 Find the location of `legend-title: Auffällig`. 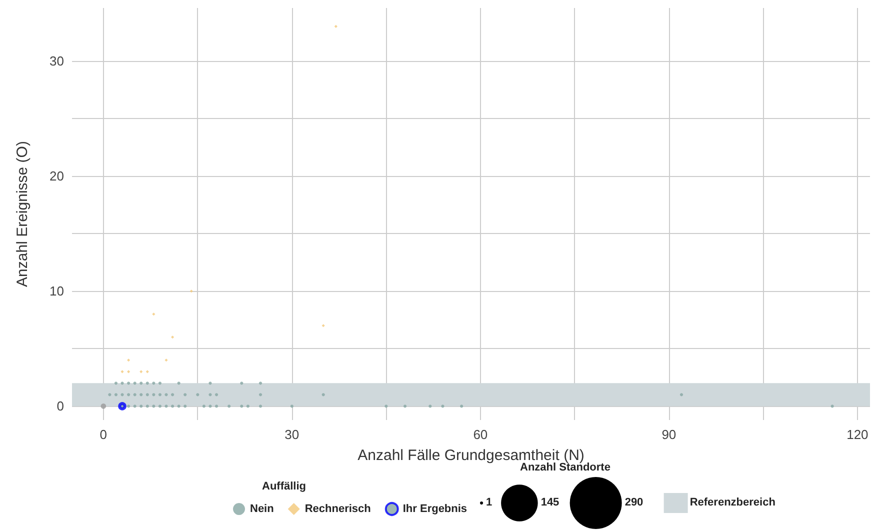

legend-title: Auffällig is located at coordinates (284, 486).